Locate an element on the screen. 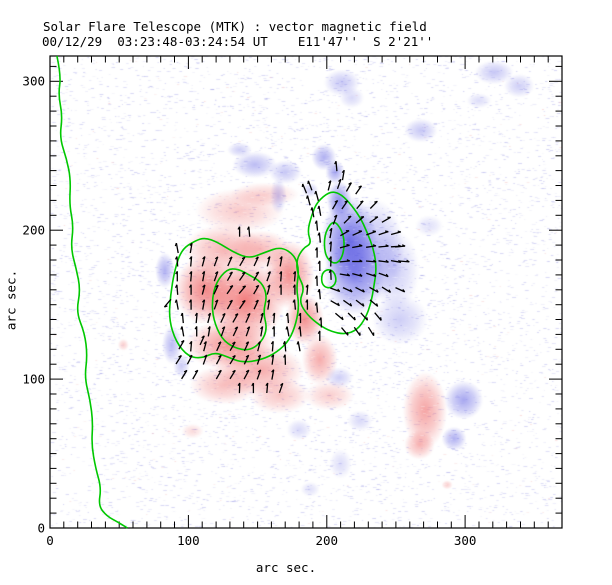  y-tick-label: 200 is located at coordinates (33, 230).